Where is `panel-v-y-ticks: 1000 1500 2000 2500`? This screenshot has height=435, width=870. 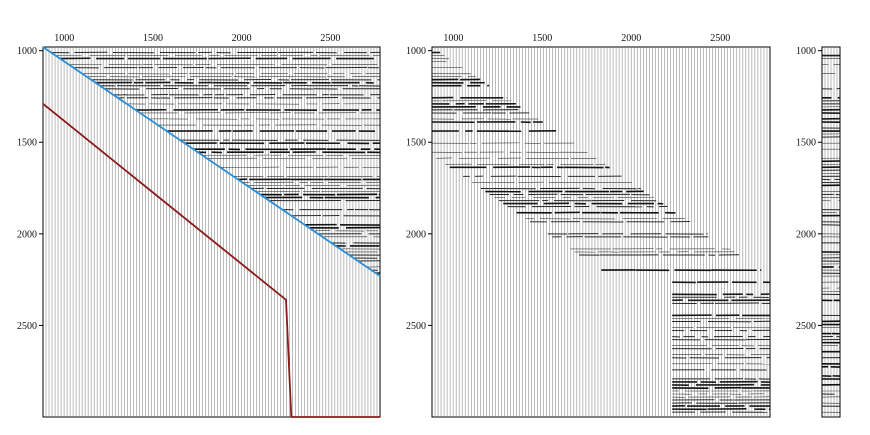
panel-v-y-ticks: 1000 1500 2000 2500 is located at coordinates (809, 189).